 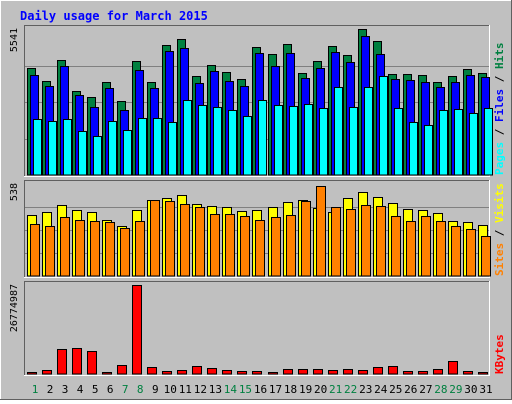 What do you see at coordinates (14, 192) in the screenshot?
I see `y-max-label: 538` at bounding box center [14, 192].